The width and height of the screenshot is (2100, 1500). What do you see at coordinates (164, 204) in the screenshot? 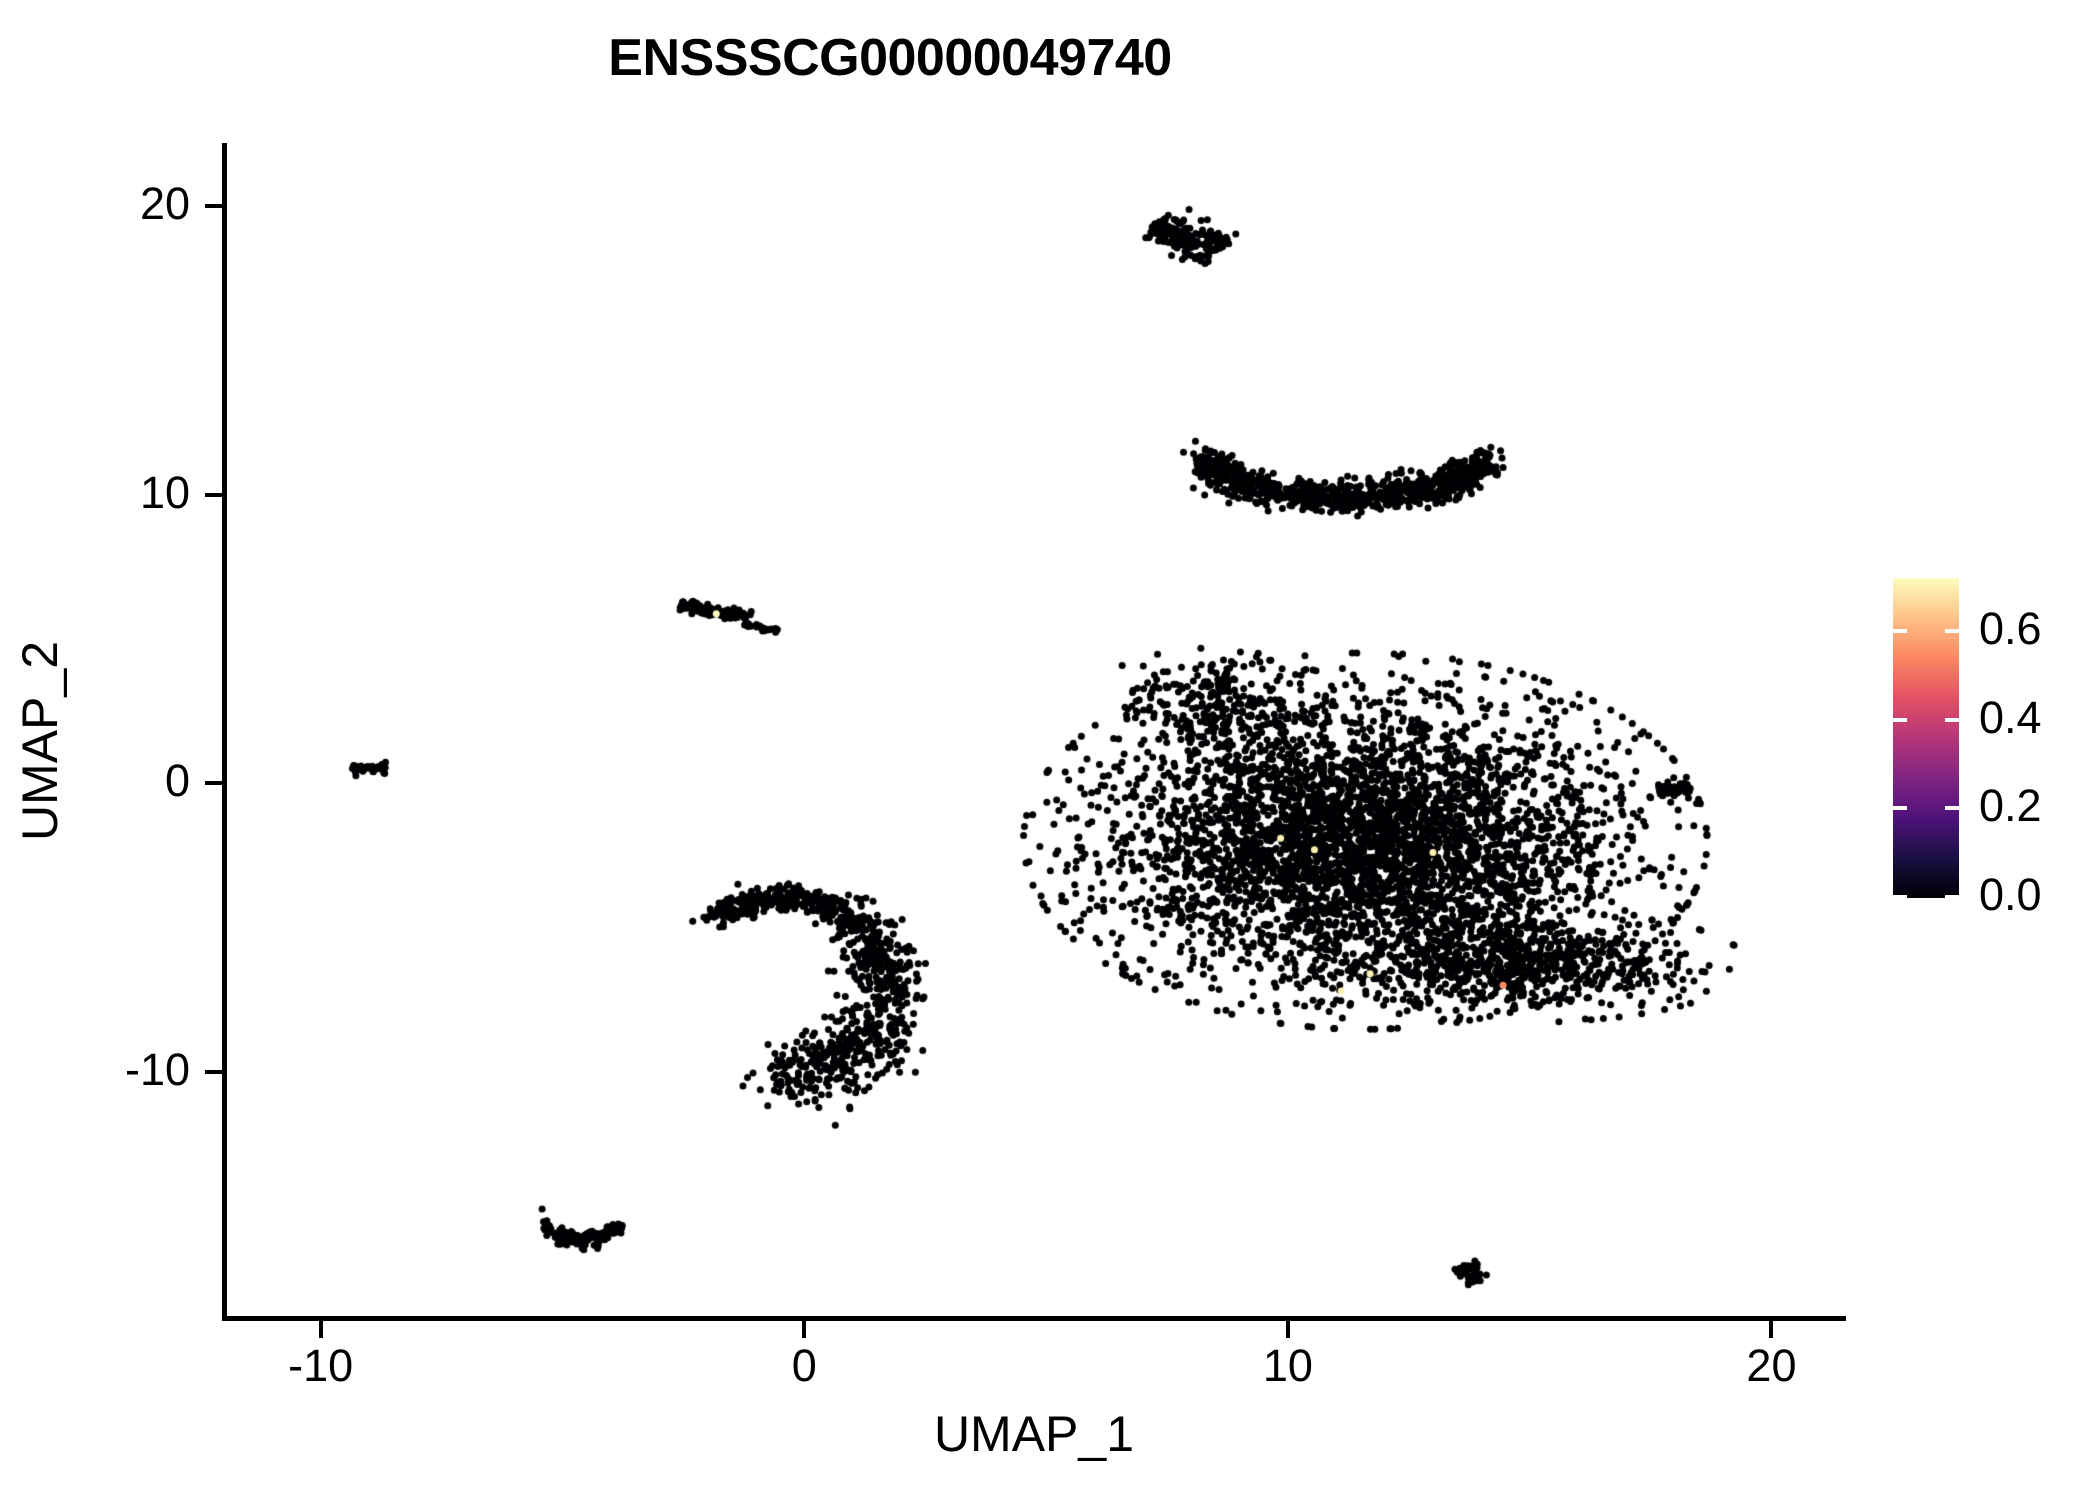
I see `y-tick-label: 20` at bounding box center [164, 204].